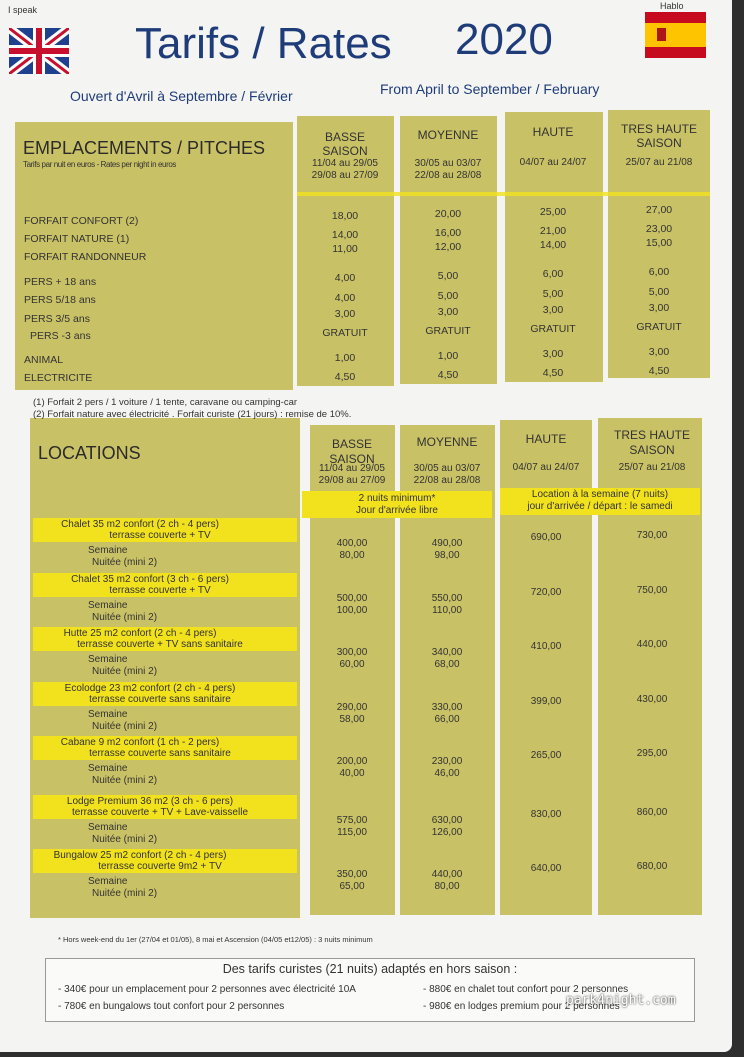 Image resolution: width=744 pixels, height=1057 pixels. I want to click on price: 440,00, so click(652, 644).